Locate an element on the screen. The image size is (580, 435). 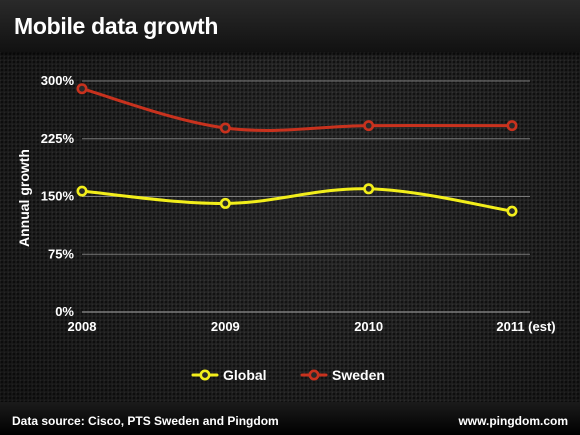
website-text: www.pingdom.com is located at coordinates (513, 421).